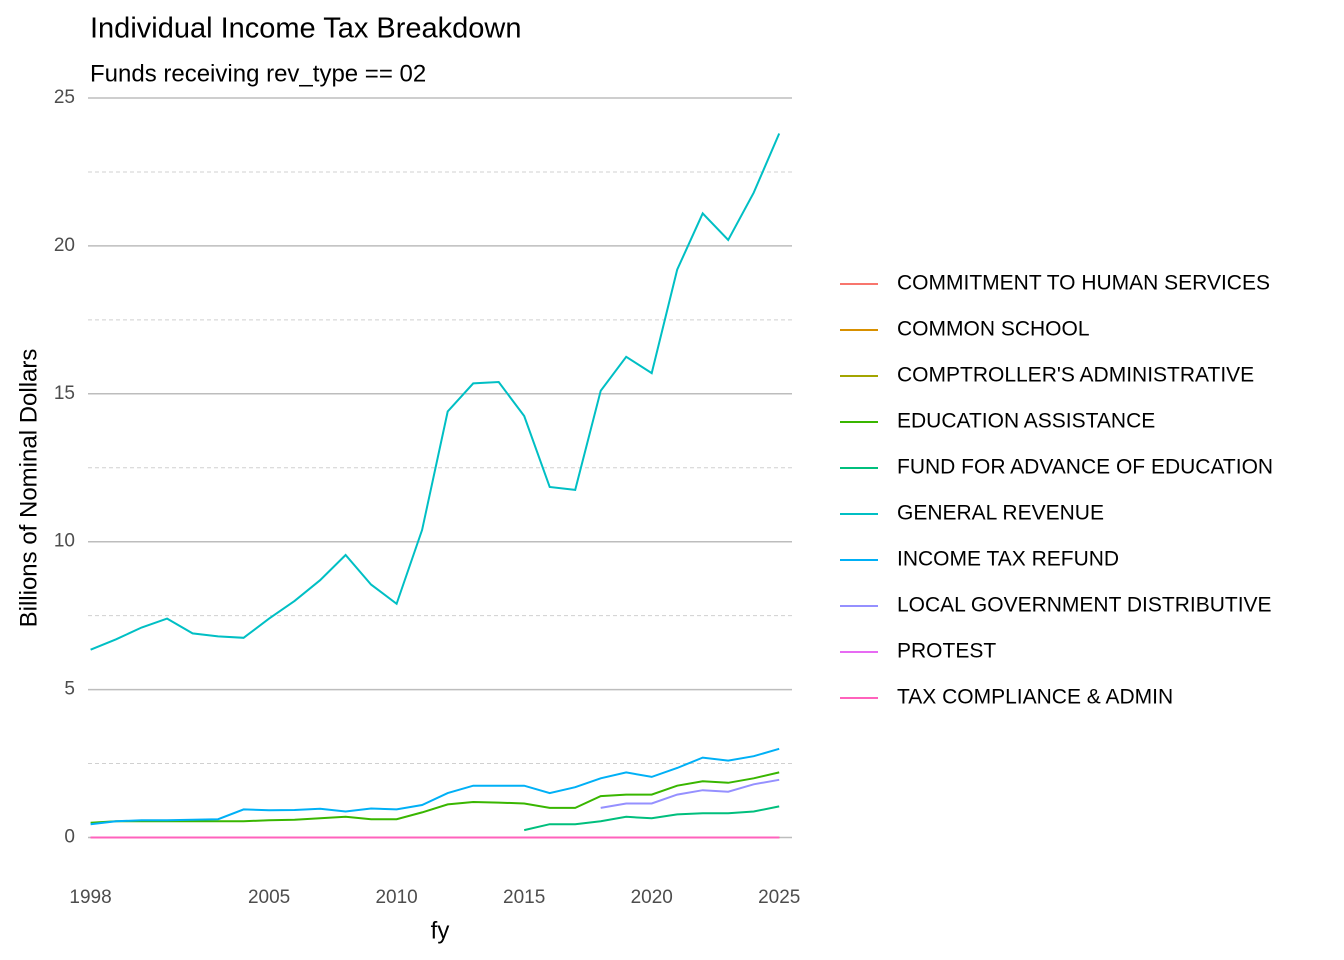 Image resolution: width=1344 pixels, height=960 pixels. What do you see at coordinates (396, 897) in the screenshot?
I see `x-tick-label: 2010` at bounding box center [396, 897].